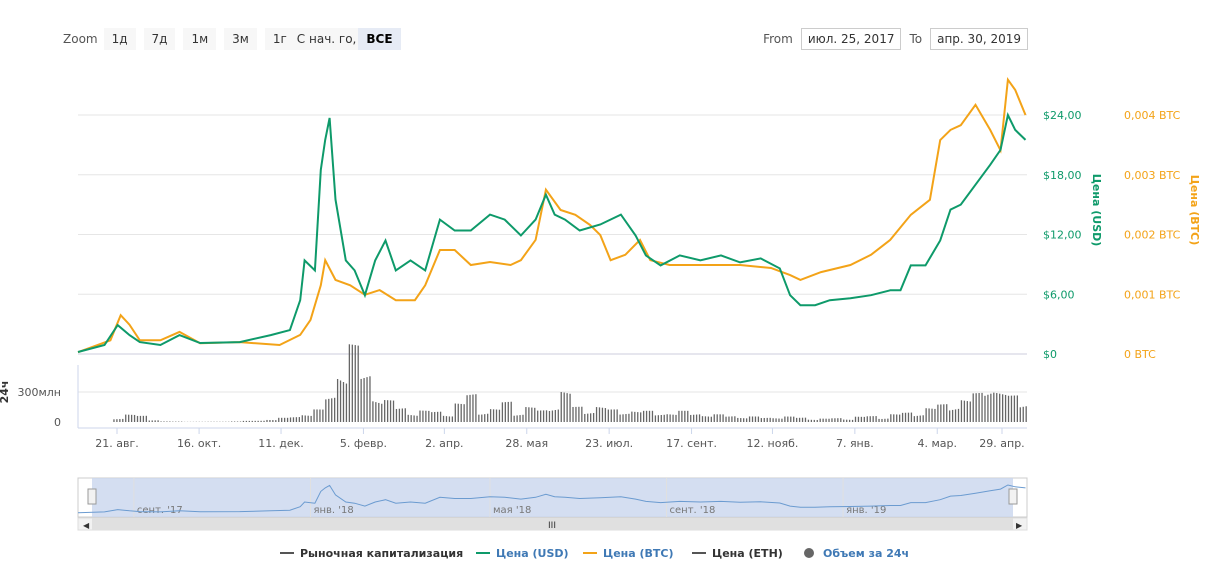 The width and height of the screenshot is (1212, 566). Describe the element at coordinates (532, 553) in the screenshot. I see `legend-item: Цена (USD)` at that location.